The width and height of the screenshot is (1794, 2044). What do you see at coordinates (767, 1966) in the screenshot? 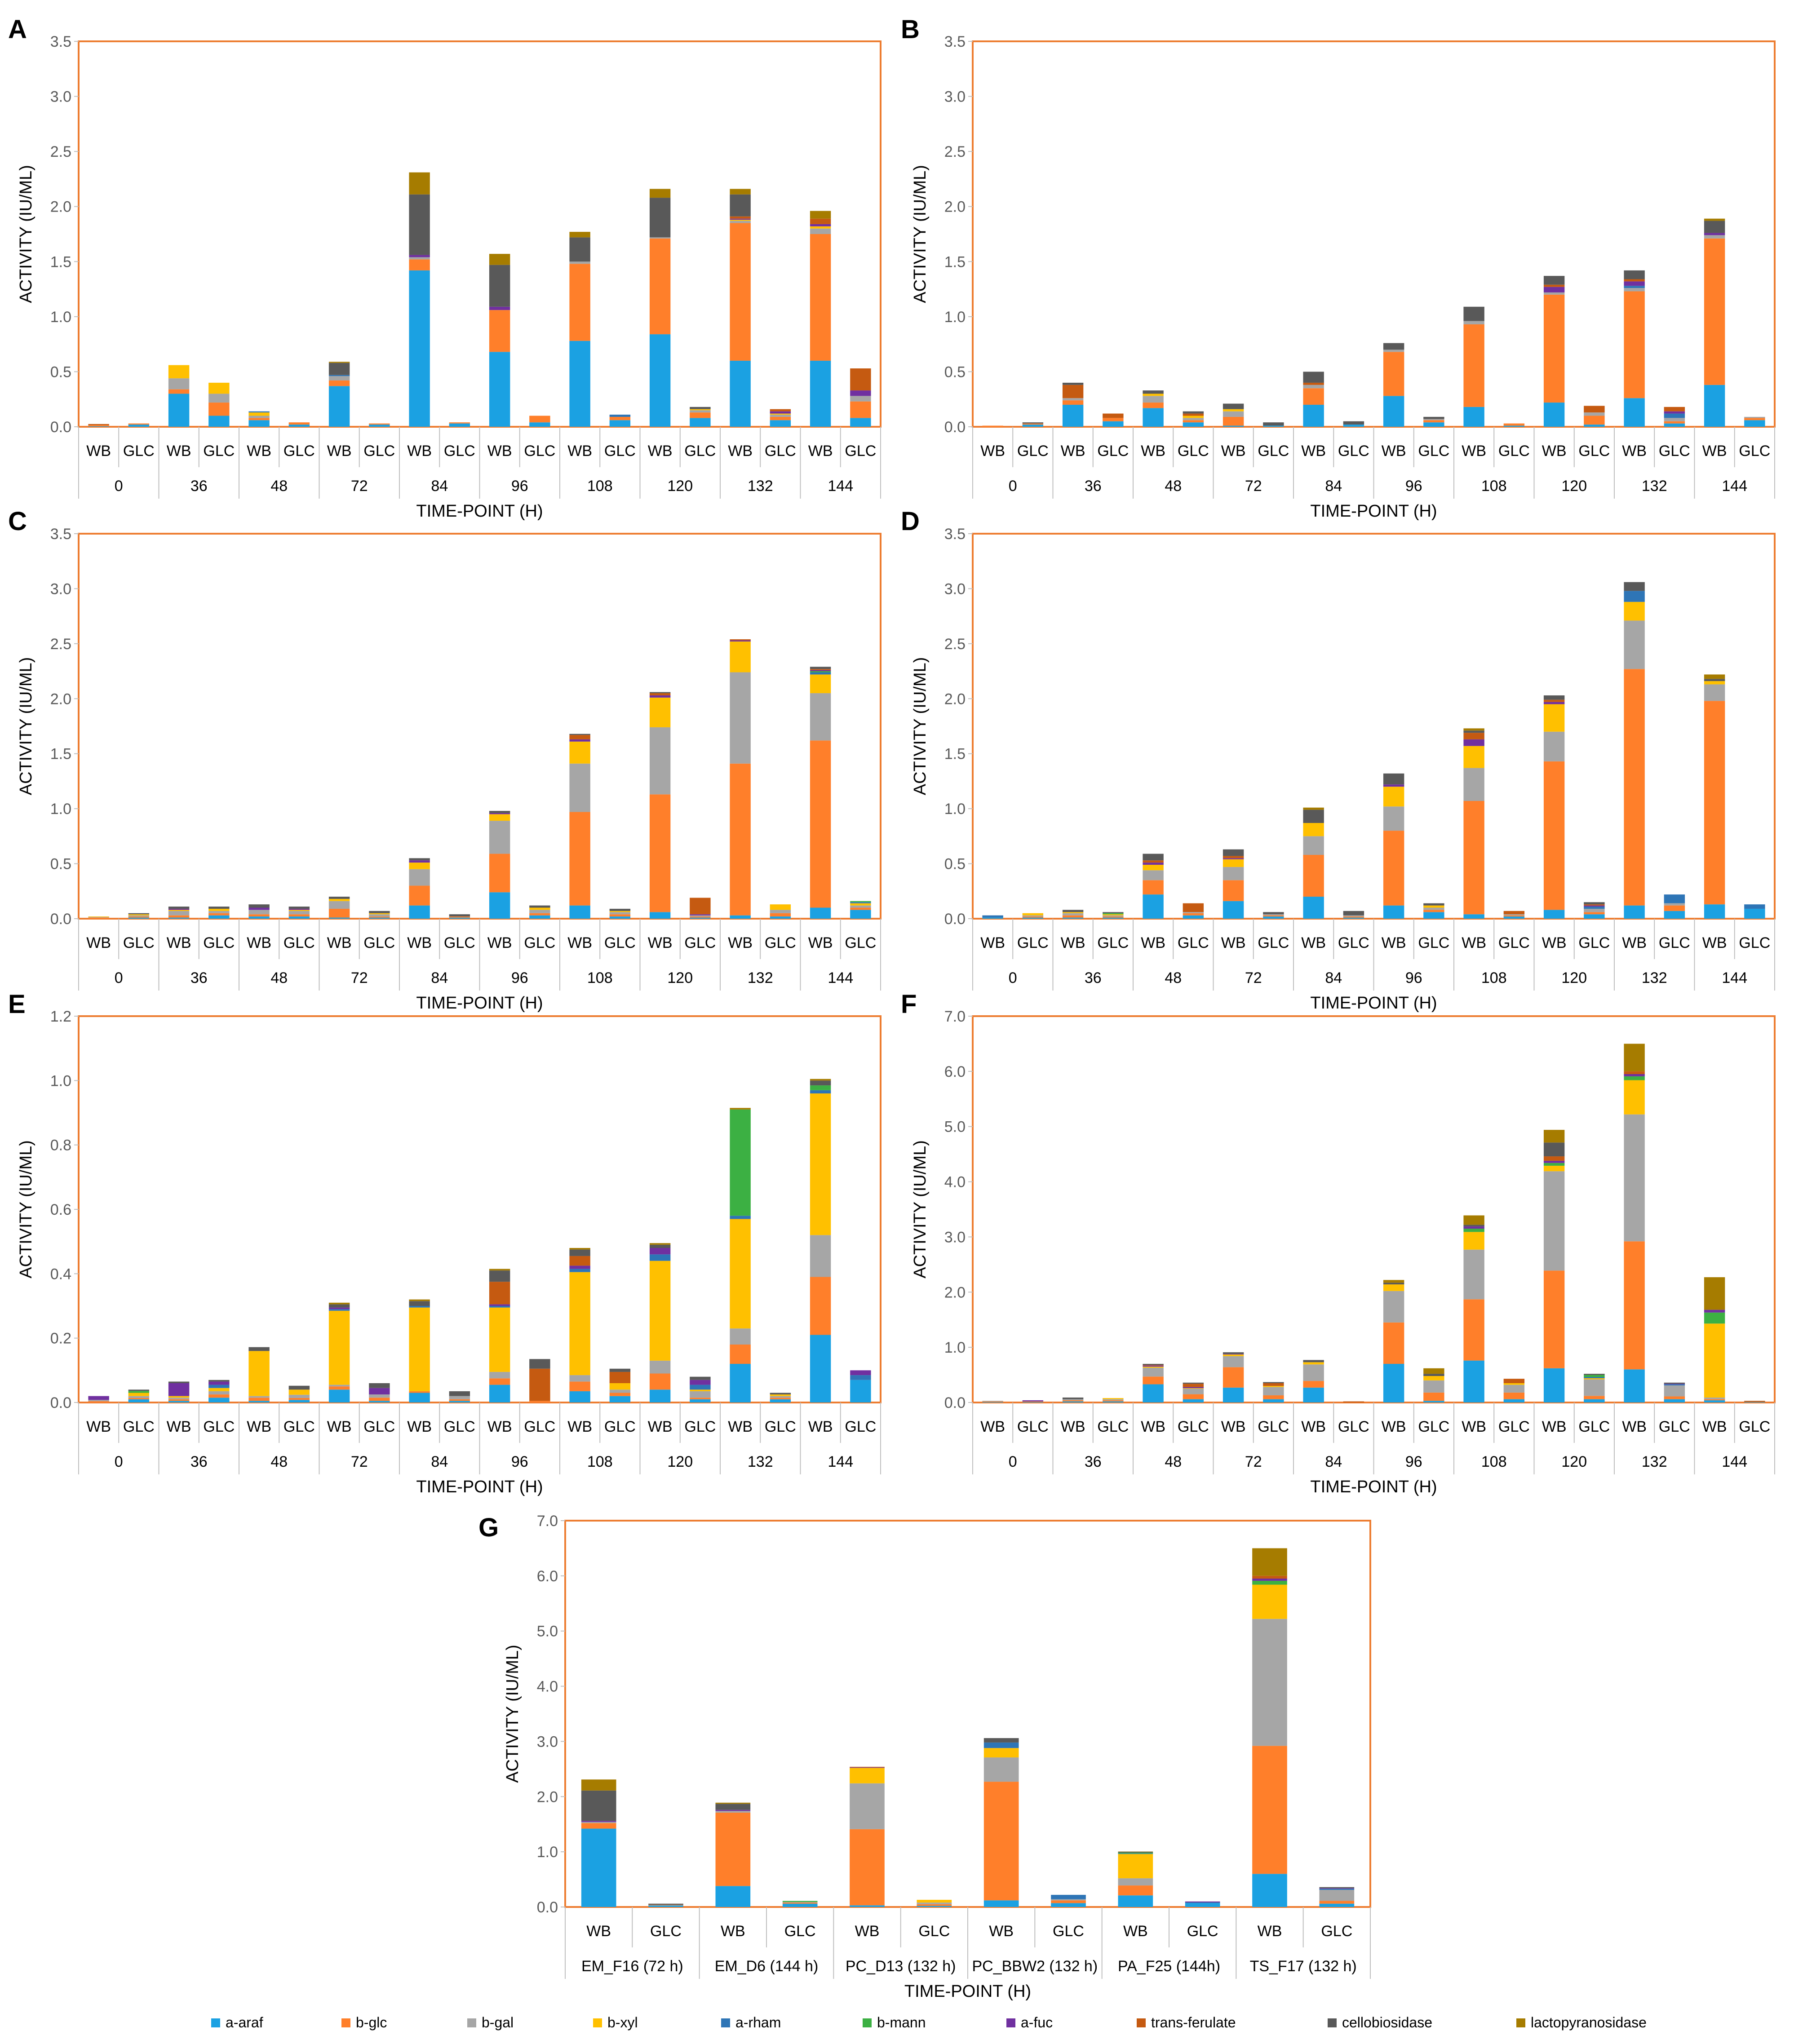
I see `group-label: EM_D6 (144 h)` at bounding box center [767, 1966].